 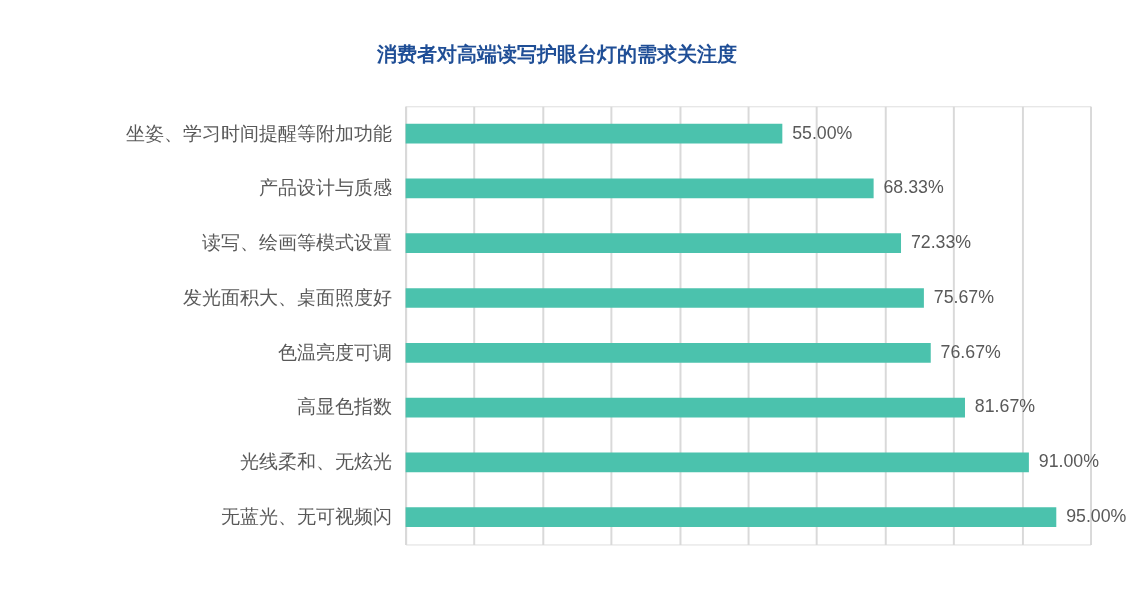 What do you see at coordinates (297, 243) in the screenshot?
I see `y-tick-label: 读写、绘画等模式设置` at bounding box center [297, 243].